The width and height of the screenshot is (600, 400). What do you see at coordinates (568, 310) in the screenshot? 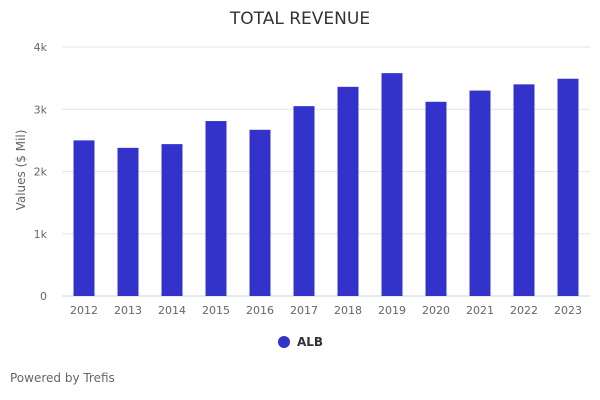
I see `x-tick-label: 2023` at bounding box center [568, 310].